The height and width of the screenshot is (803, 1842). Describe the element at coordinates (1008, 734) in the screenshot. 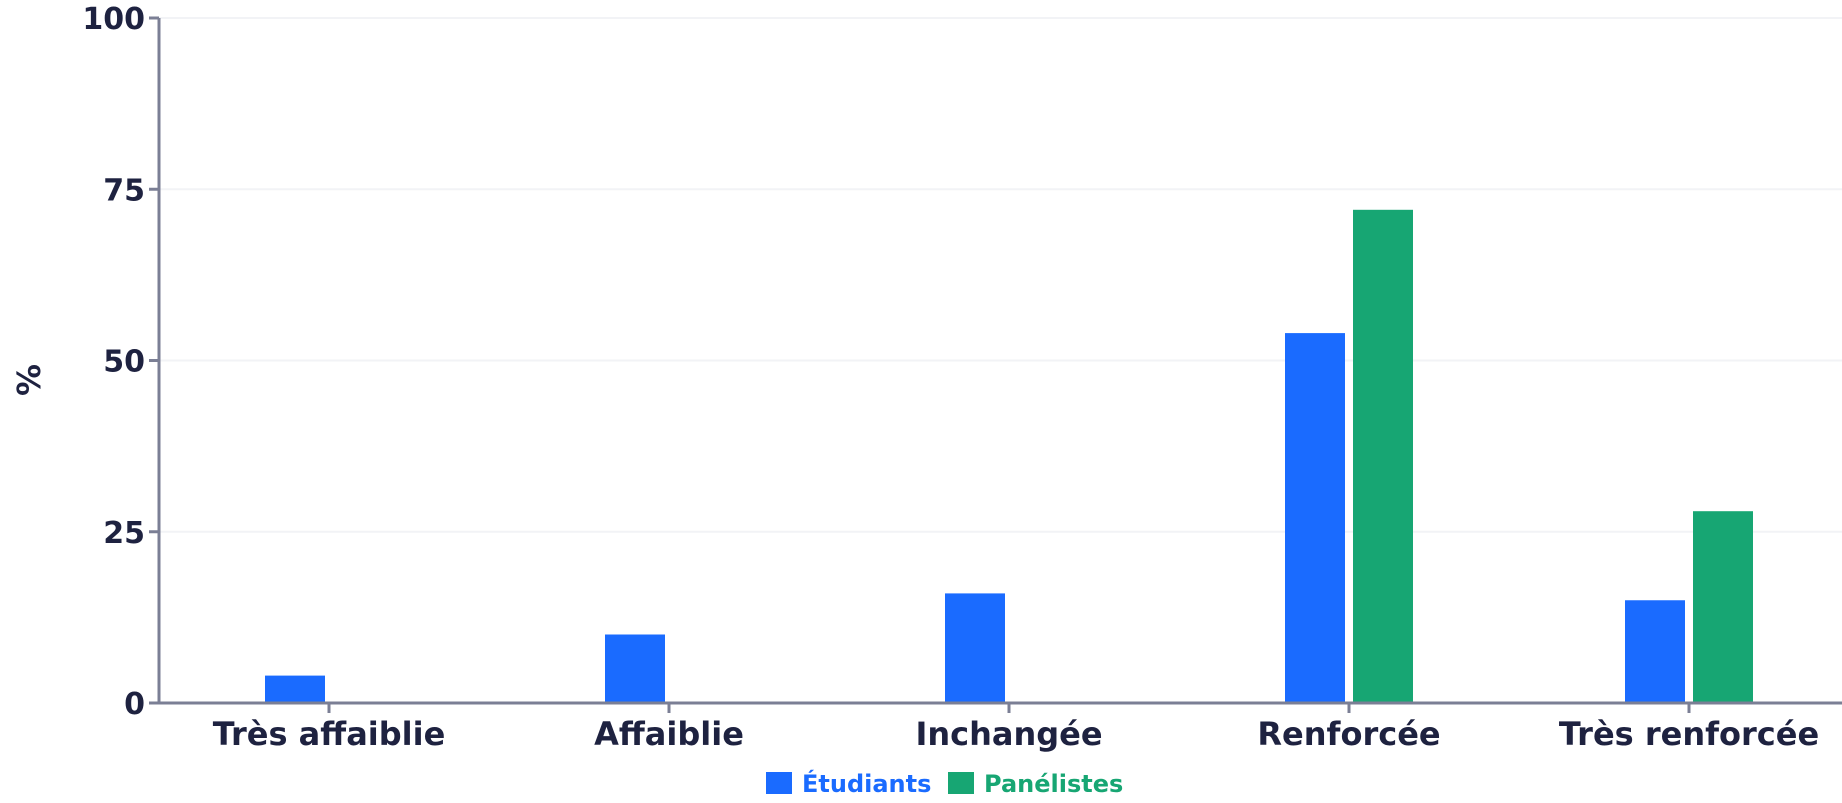

I see `x-tick-label: Inchangée` at that location.